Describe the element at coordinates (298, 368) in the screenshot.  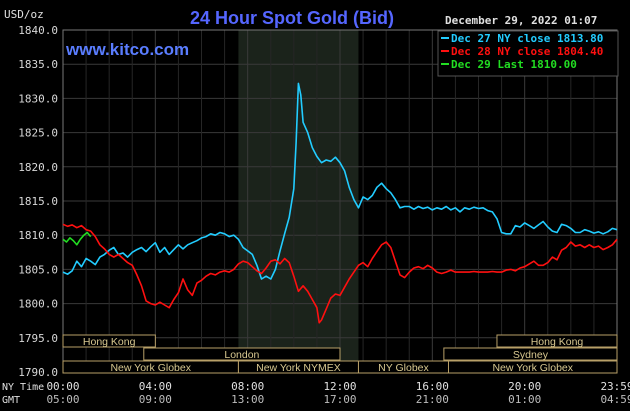
I see `market-session-label: New York NYMEX` at that location.